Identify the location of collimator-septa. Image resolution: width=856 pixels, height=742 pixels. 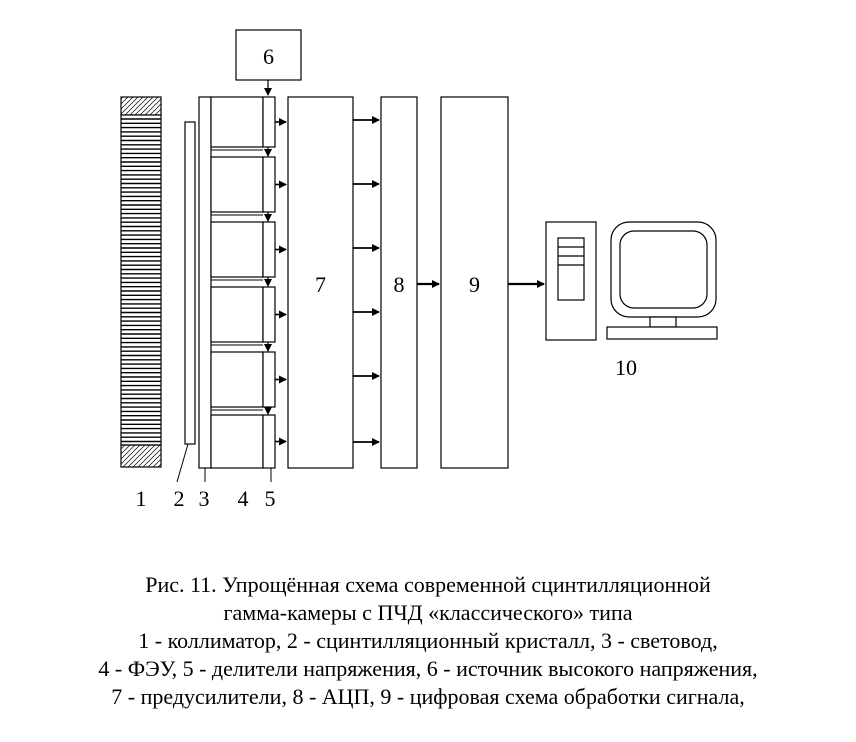
(141, 280).